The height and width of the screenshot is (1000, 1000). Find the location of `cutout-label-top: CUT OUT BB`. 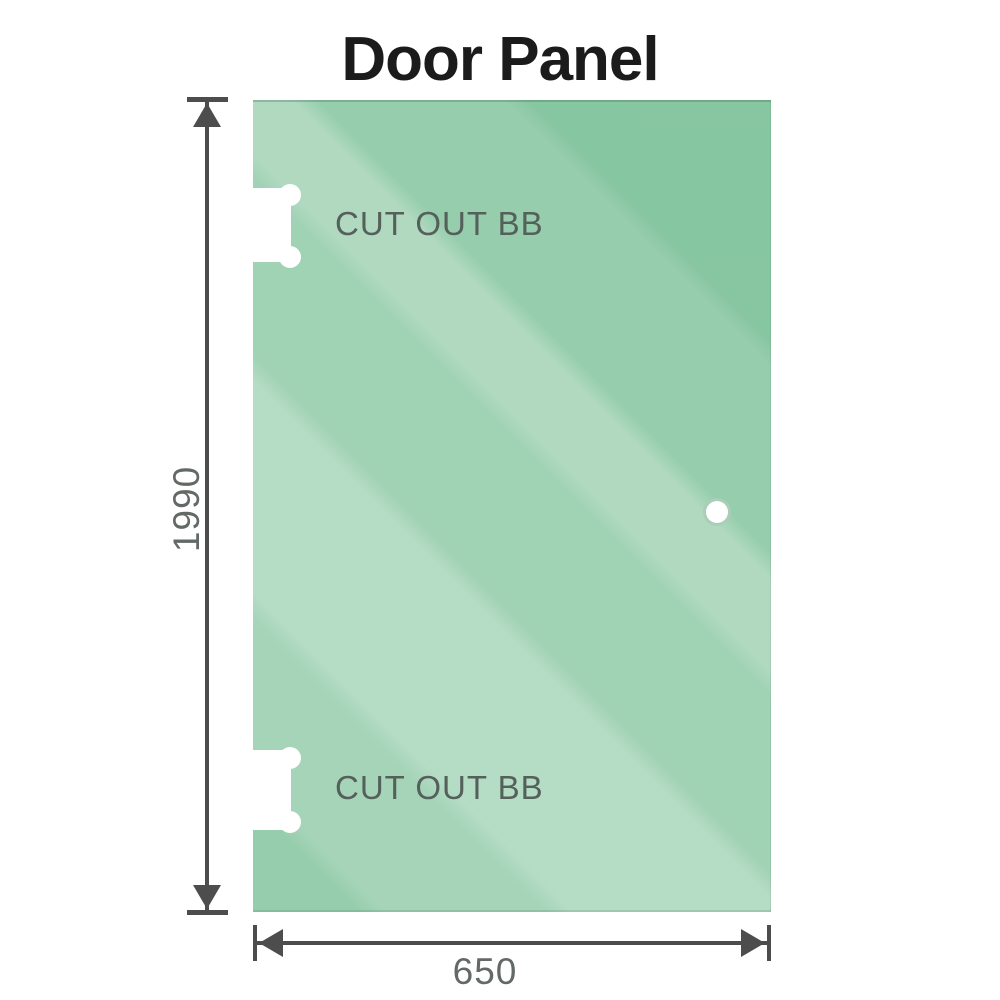

cutout-label-top: CUT OUT BB is located at coordinates (439, 223).